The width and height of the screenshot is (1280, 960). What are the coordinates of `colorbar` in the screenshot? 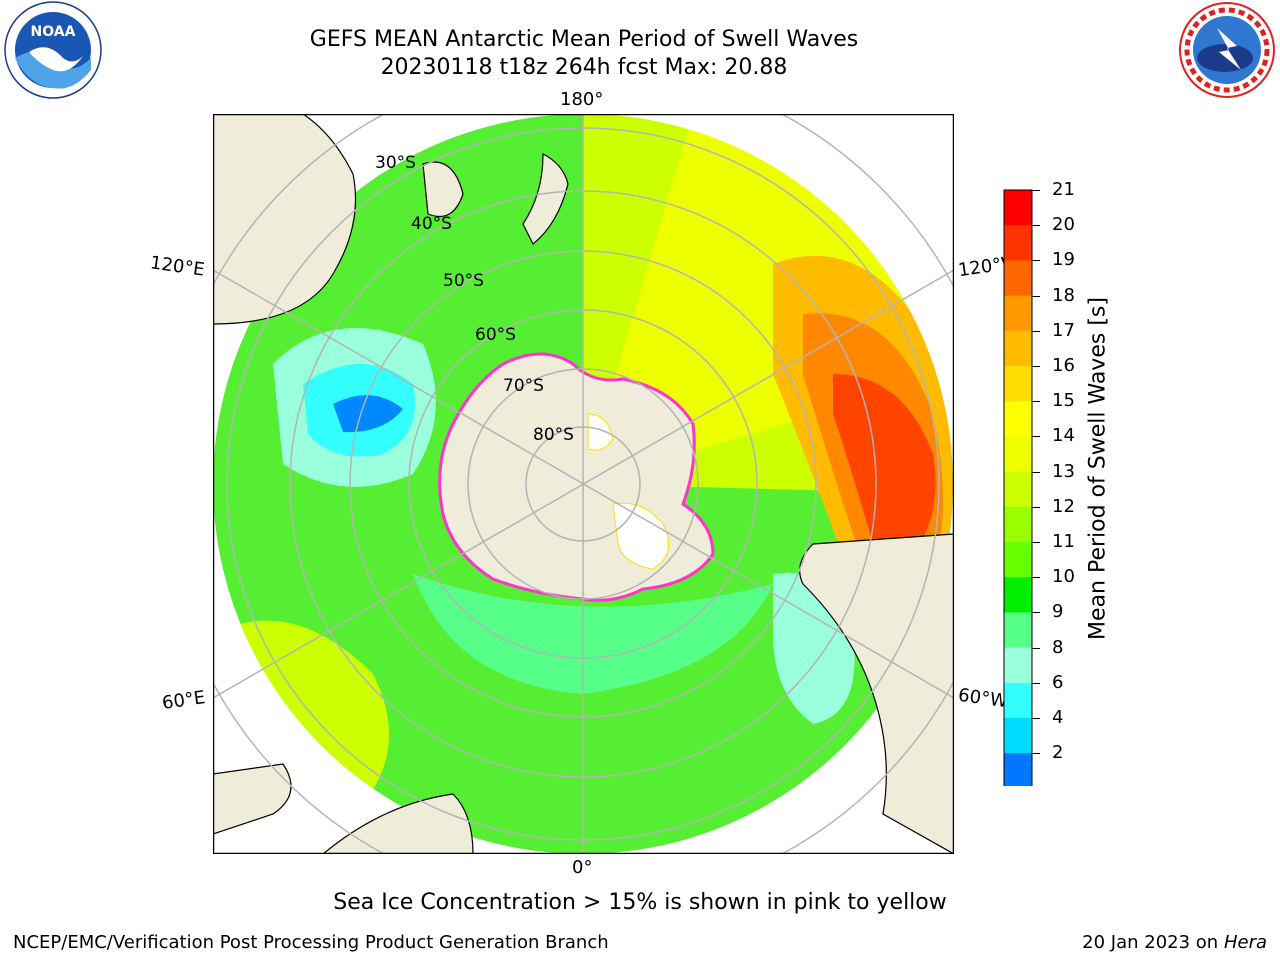 It's located at (1020, 502).